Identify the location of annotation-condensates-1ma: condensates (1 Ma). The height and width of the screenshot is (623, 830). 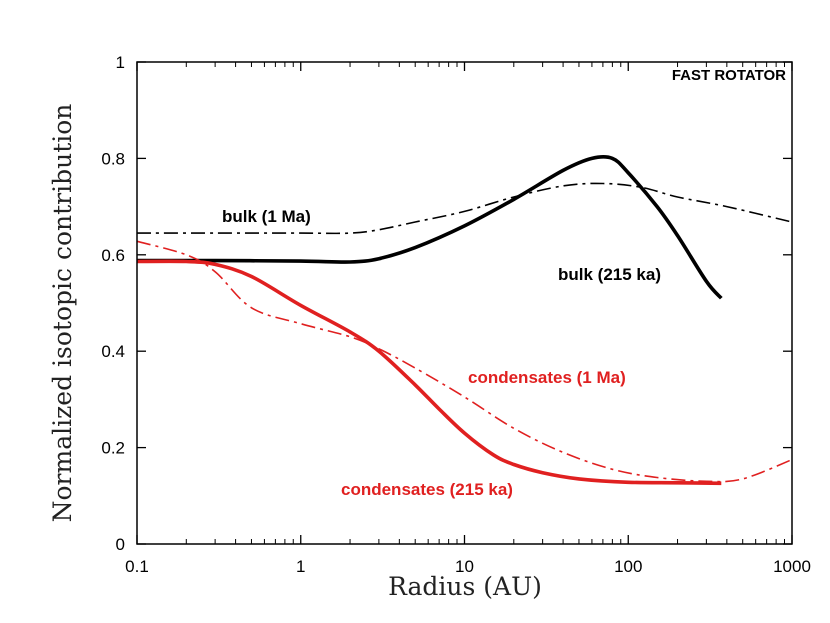
(547, 377).